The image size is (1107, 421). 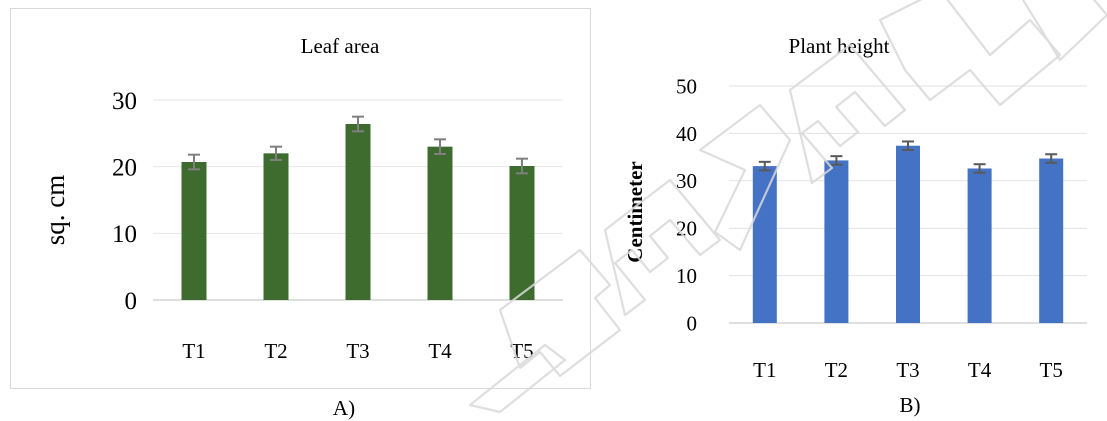 I want to click on chart-b-x-ticks: T1 T2 T3 T4 T5, so click(x=908, y=370).